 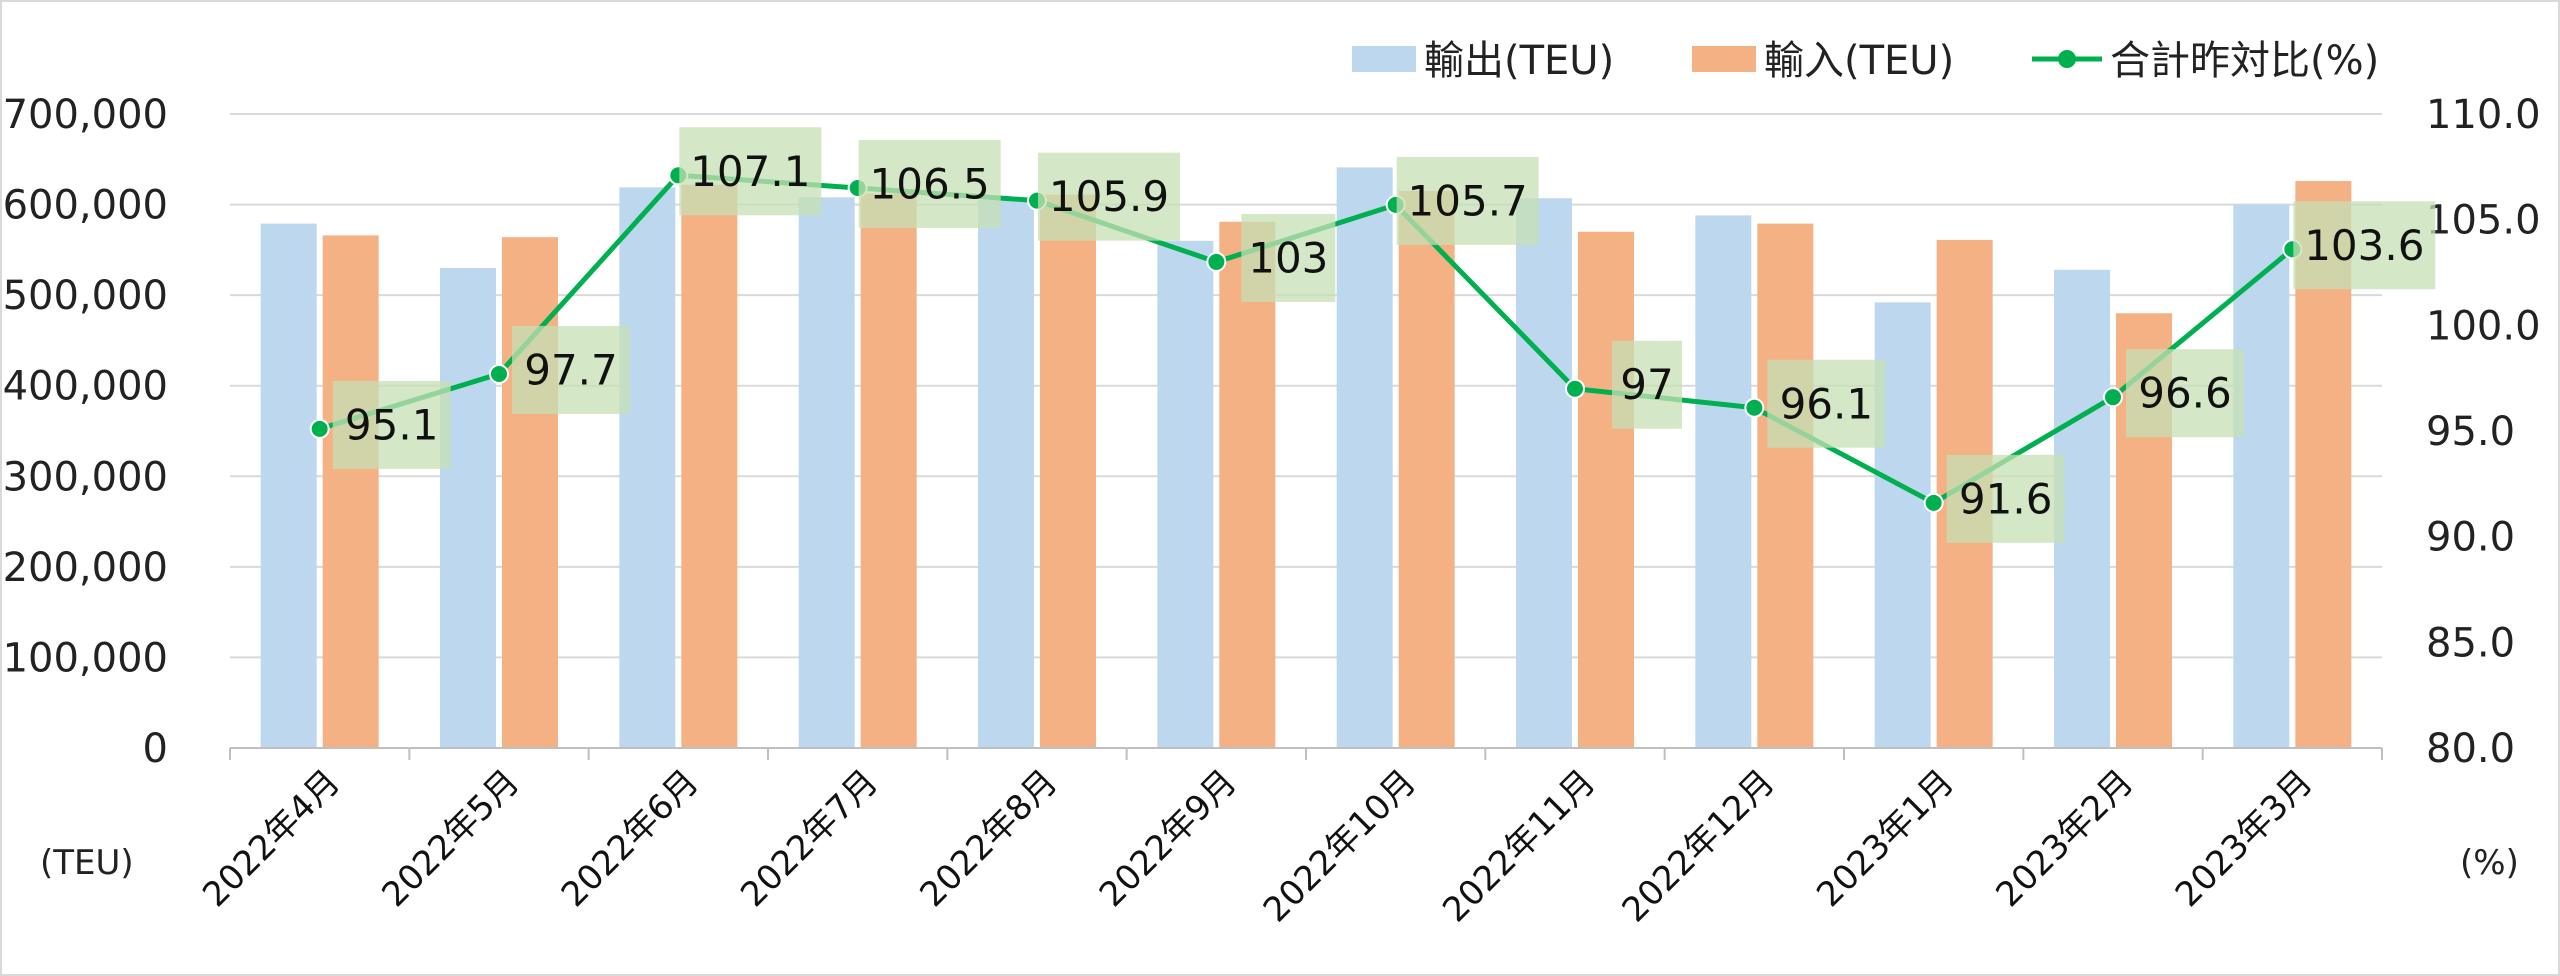 What do you see at coordinates (2483, 221) in the screenshot?
I see `y-right-tick-label: 105.0` at bounding box center [2483, 221].